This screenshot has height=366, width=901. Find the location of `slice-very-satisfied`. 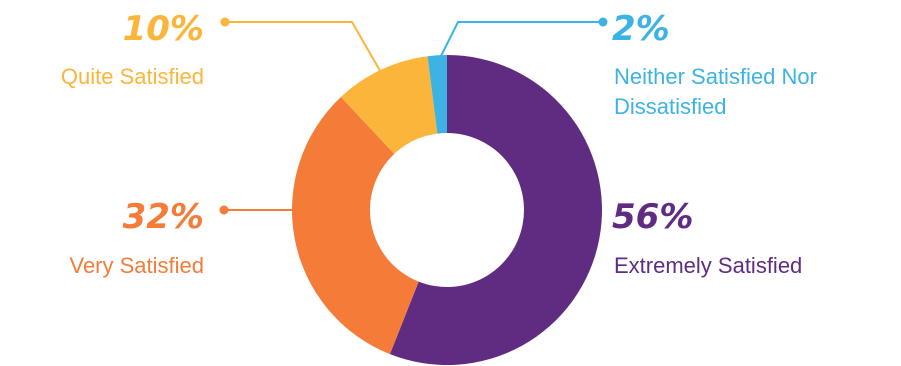

slice-very-satisfied is located at coordinates (355, 226).